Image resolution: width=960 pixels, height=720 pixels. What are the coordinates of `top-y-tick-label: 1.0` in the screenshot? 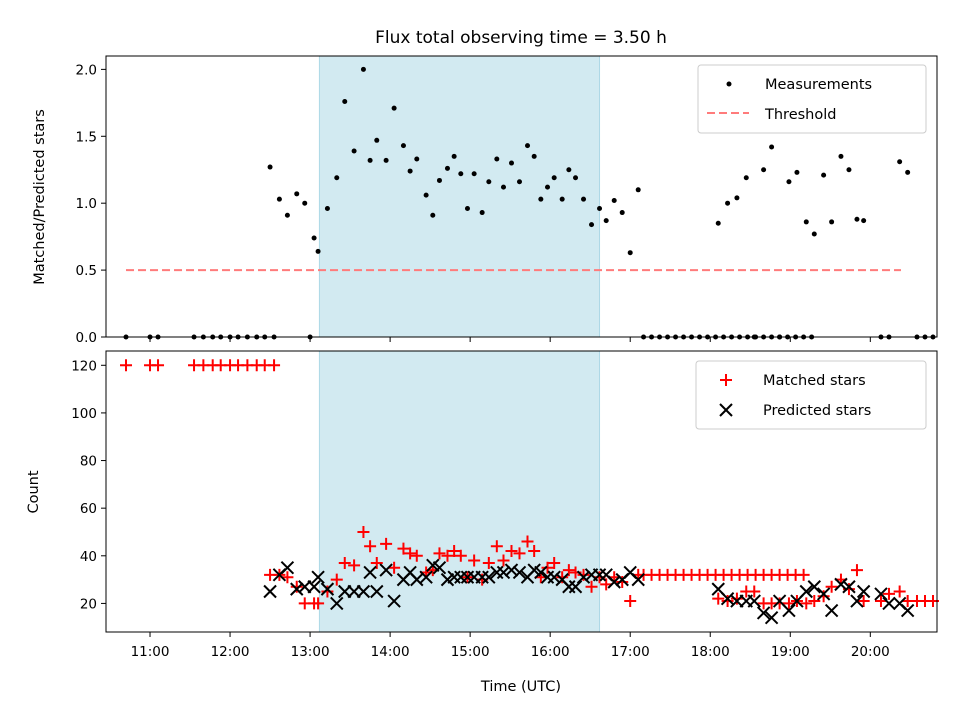 It's located at (86, 204).